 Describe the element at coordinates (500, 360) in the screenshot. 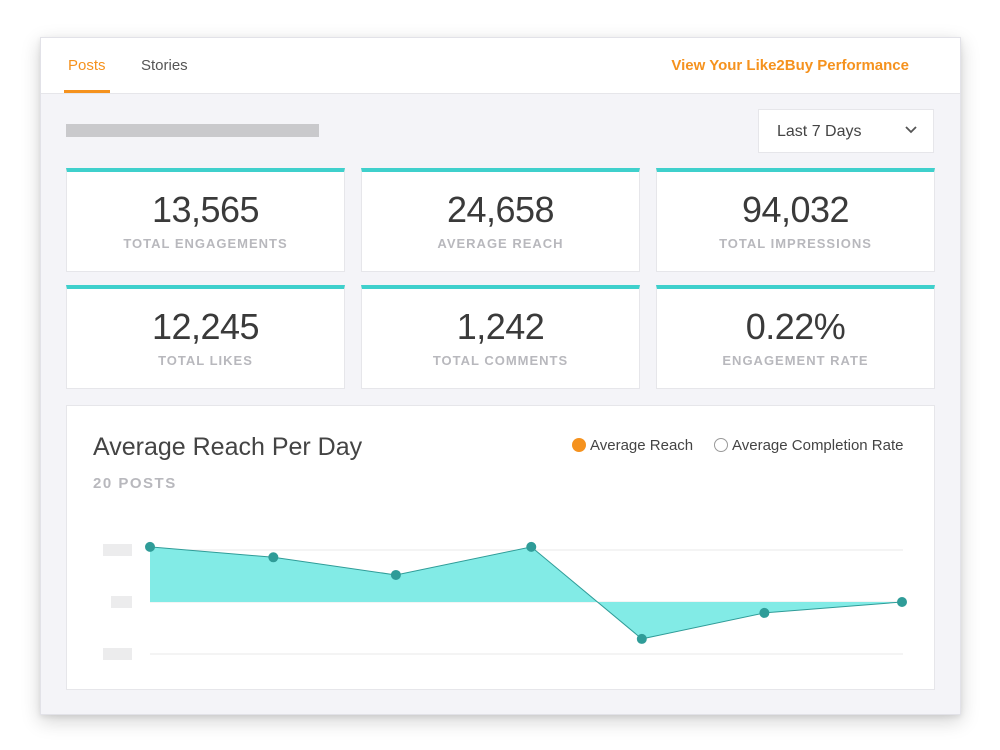

I see `stat-label: TOTAL COMMENTS` at that location.